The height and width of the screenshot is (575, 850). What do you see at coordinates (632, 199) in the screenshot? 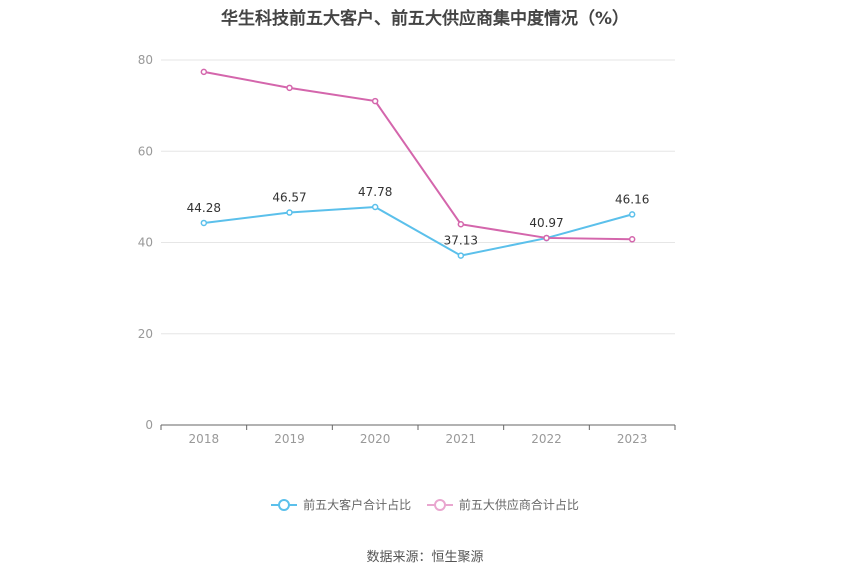
I see `data-label: 46.16` at bounding box center [632, 199].